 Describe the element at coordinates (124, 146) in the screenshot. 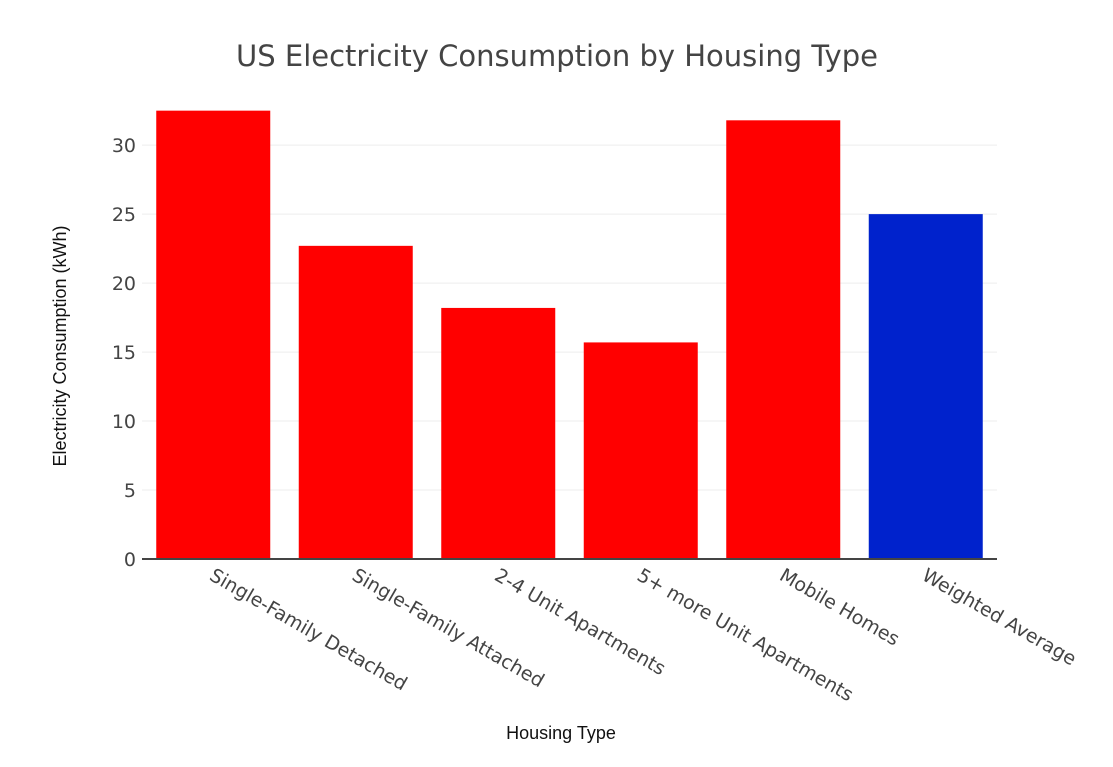

I see `y-tick-label: 30` at that location.